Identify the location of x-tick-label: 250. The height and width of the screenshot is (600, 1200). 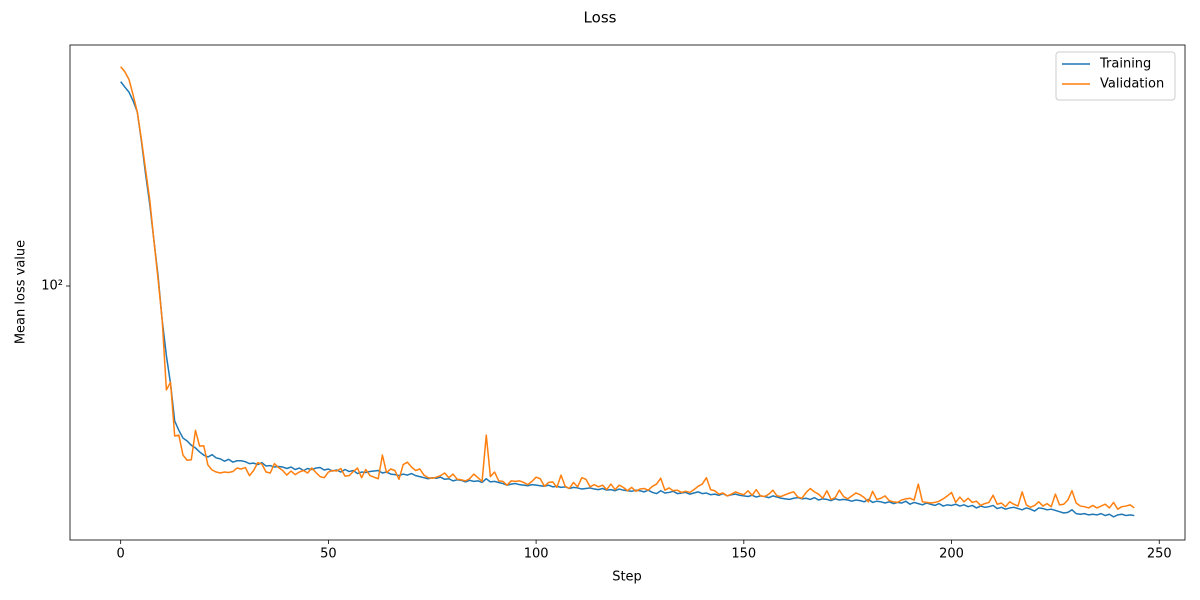
(1159, 554).